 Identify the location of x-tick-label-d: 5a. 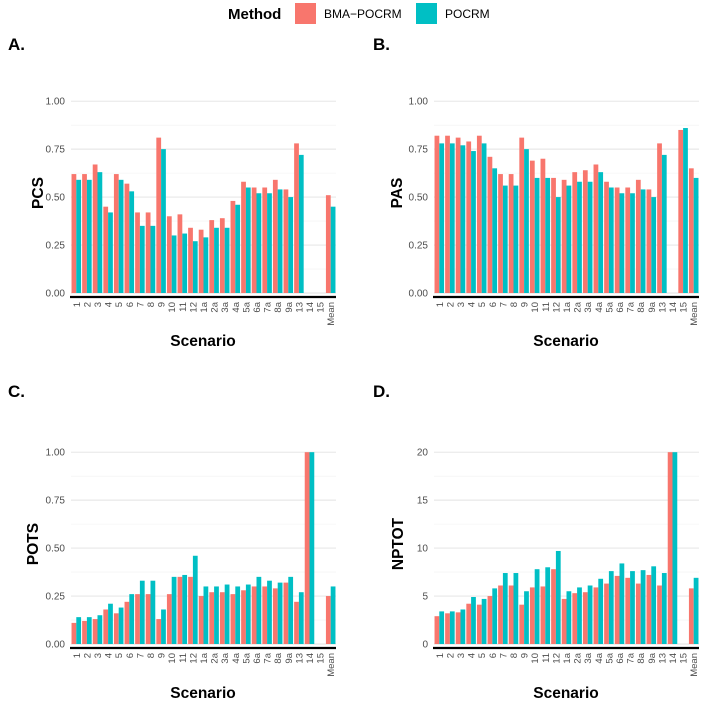
(609, 657).